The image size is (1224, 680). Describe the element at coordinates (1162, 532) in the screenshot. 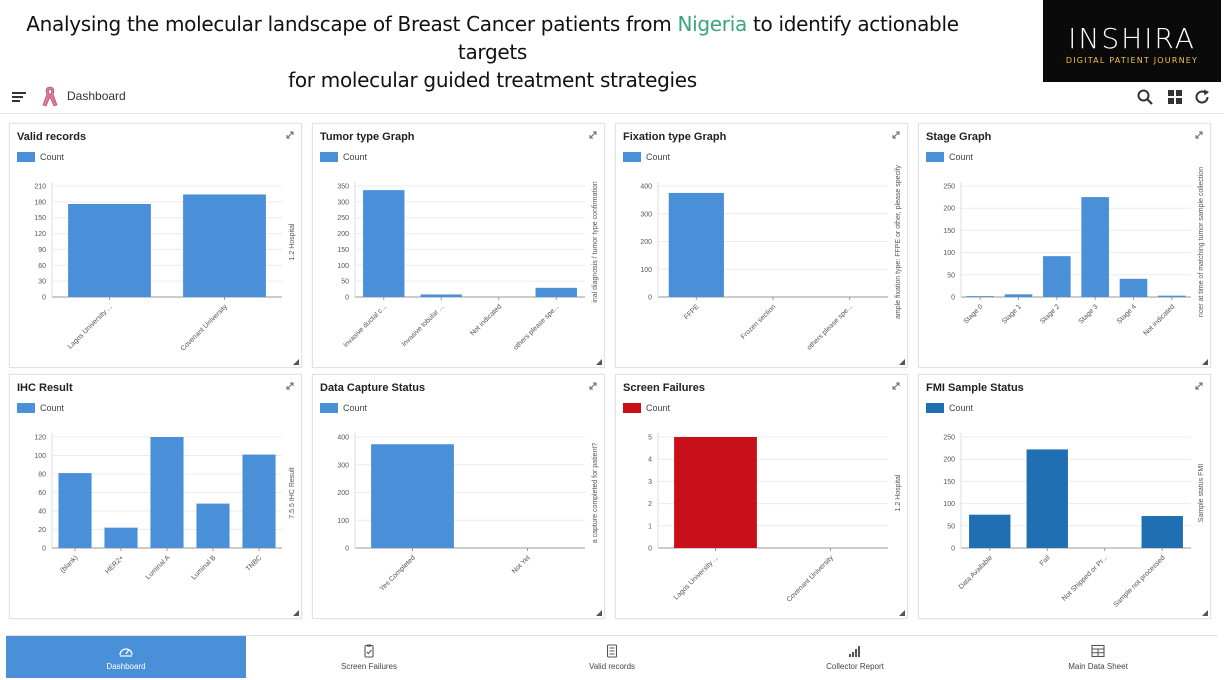

I see `bar-sample-not-processed` at that location.